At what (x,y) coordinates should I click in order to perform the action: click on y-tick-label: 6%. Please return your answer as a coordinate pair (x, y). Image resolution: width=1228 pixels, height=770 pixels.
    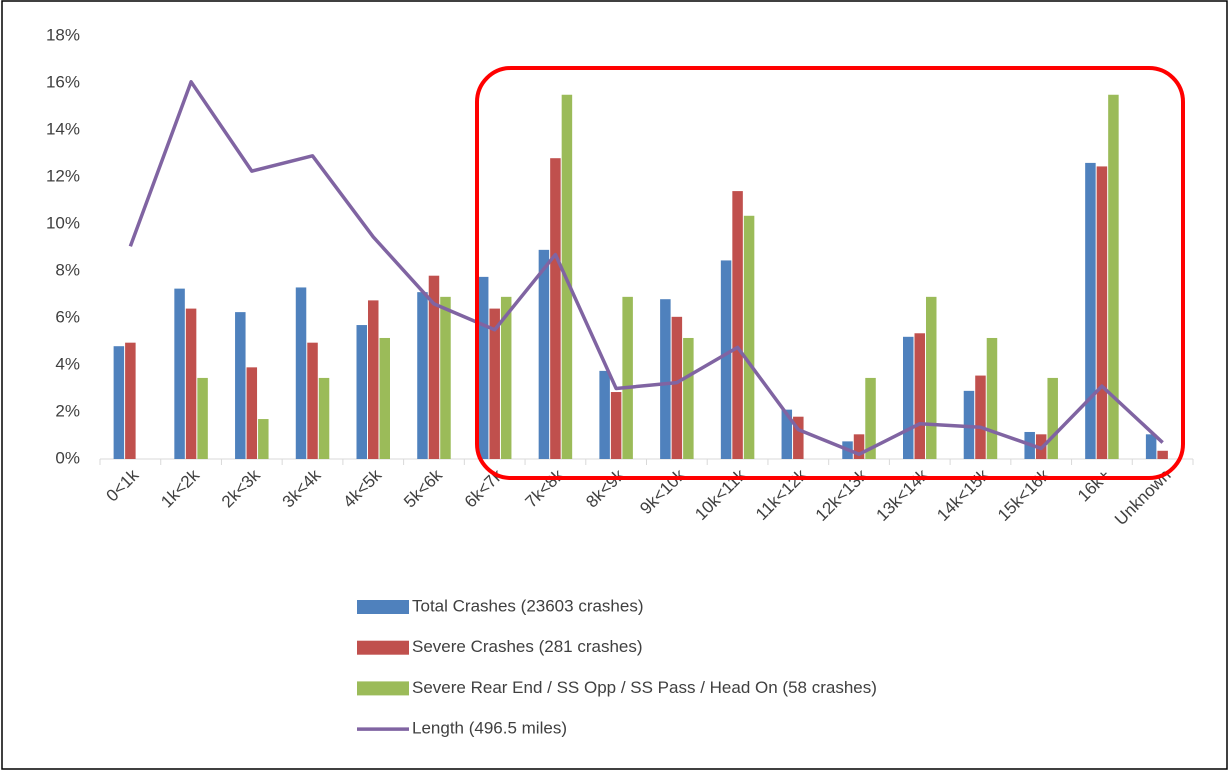
    Looking at the image, I should click on (67, 316).